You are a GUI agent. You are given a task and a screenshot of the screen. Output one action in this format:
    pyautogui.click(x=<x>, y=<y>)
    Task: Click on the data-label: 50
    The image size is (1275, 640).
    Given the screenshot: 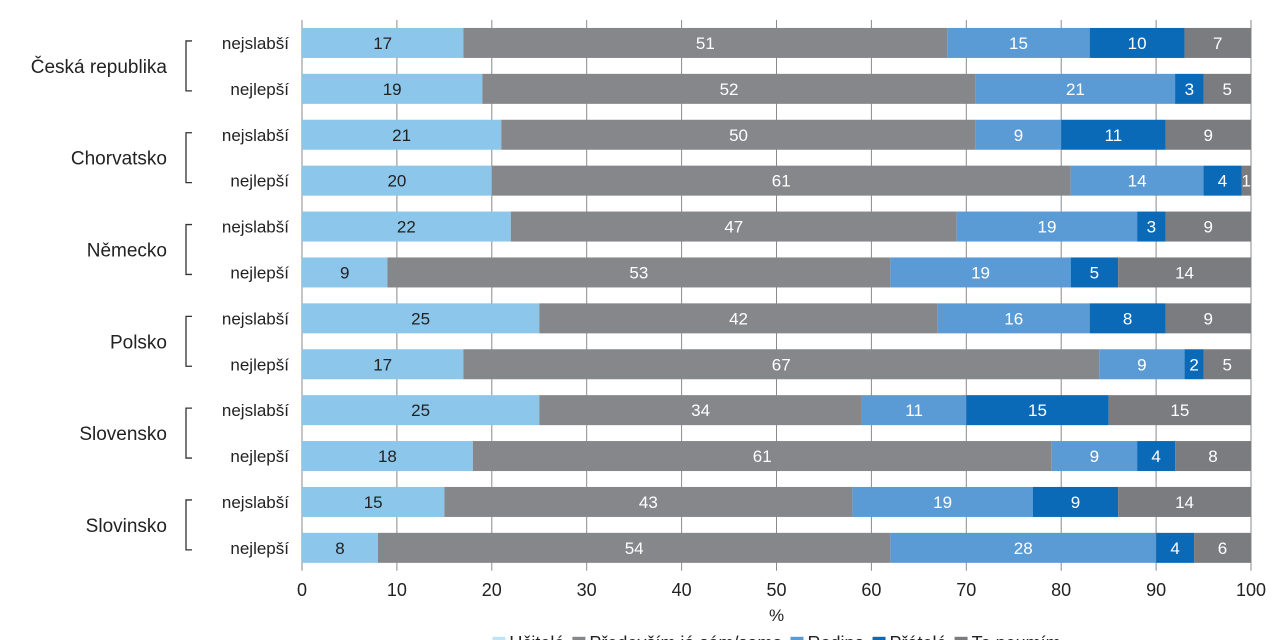 What is the action you would take?
    pyautogui.click(x=738, y=135)
    